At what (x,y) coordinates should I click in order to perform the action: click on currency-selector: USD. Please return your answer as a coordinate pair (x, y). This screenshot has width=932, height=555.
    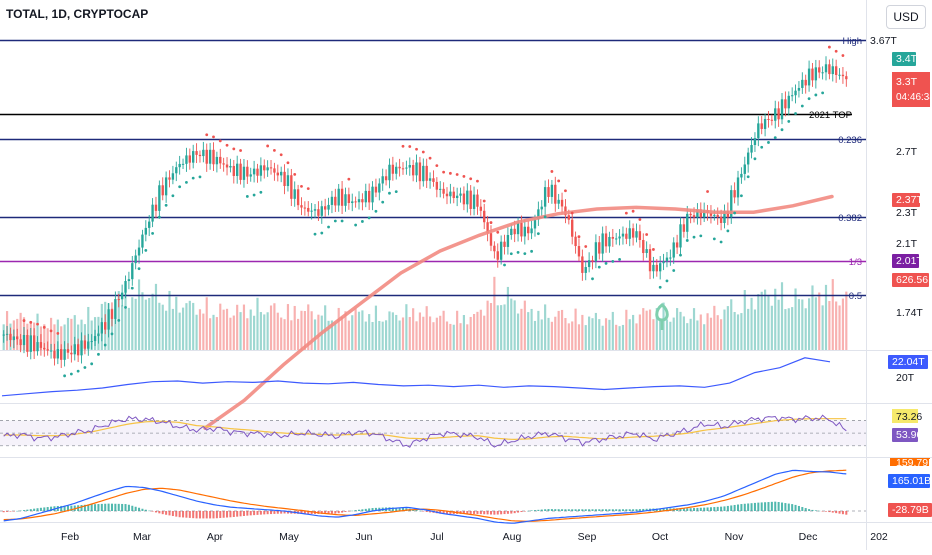
    Looking at the image, I should click on (906, 17).